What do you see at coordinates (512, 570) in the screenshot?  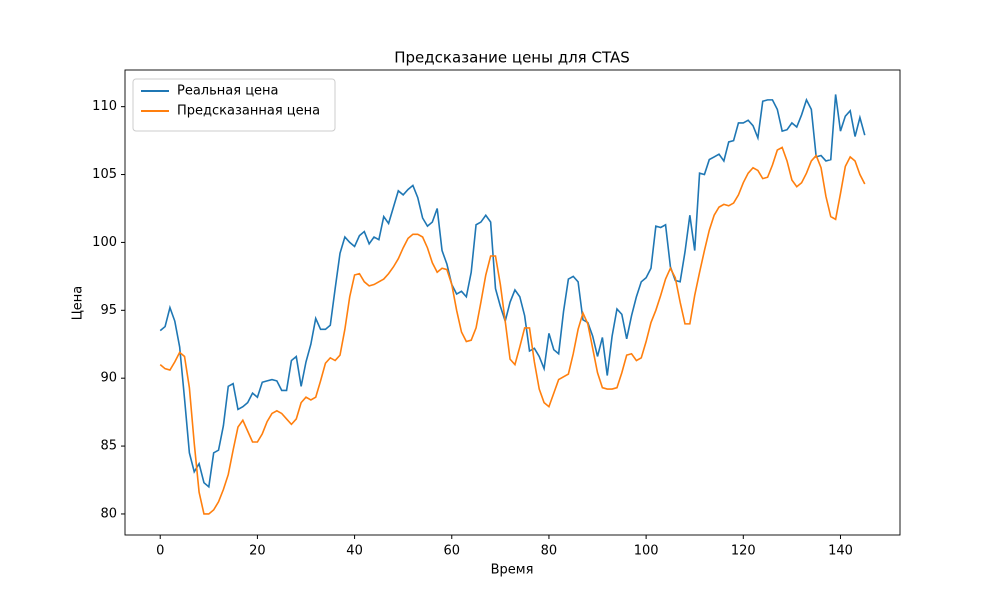 I see `x-axis-label: Время` at bounding box center [512, 570].